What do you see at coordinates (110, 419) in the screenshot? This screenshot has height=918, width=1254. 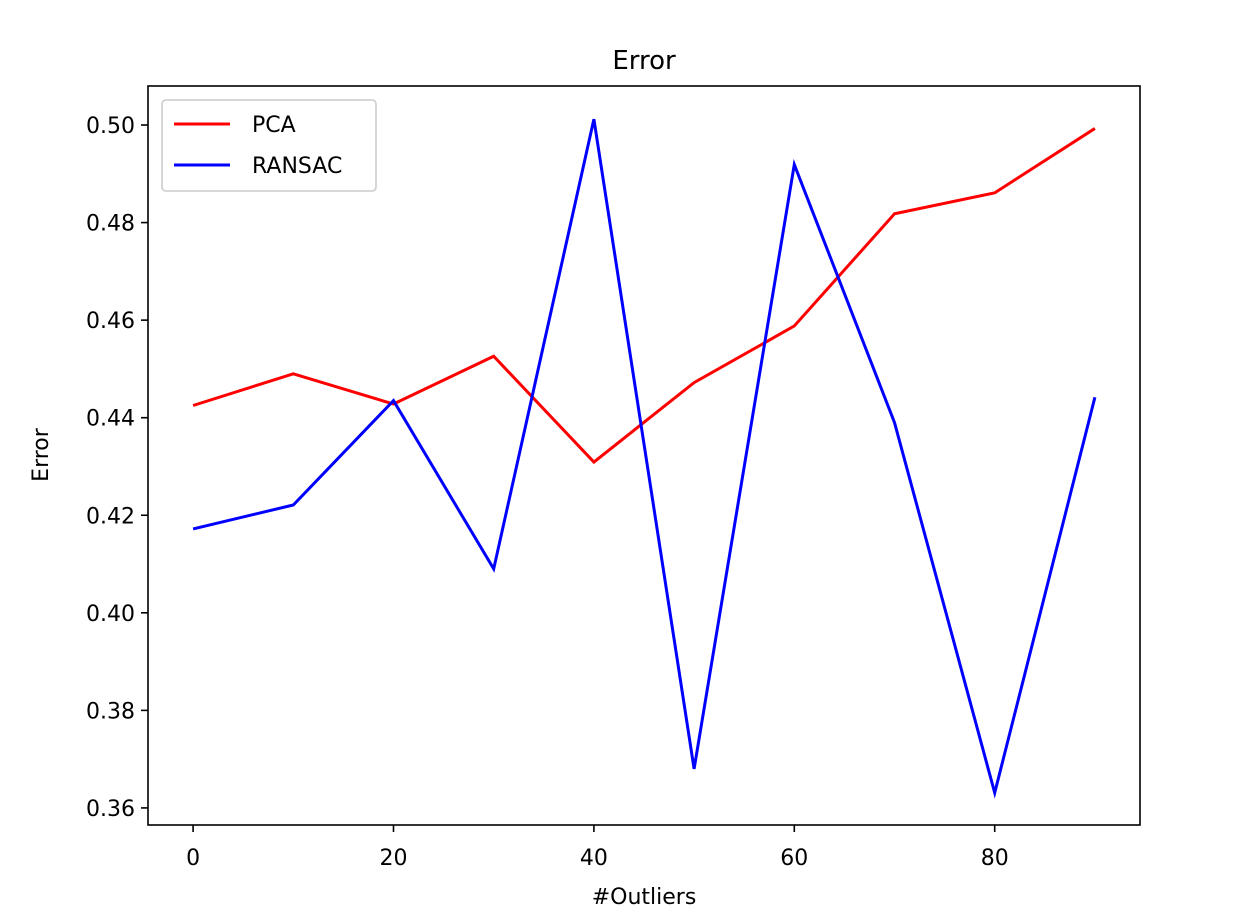 I see `y-tick-label: 0.44` at bounding box center [110, 419].